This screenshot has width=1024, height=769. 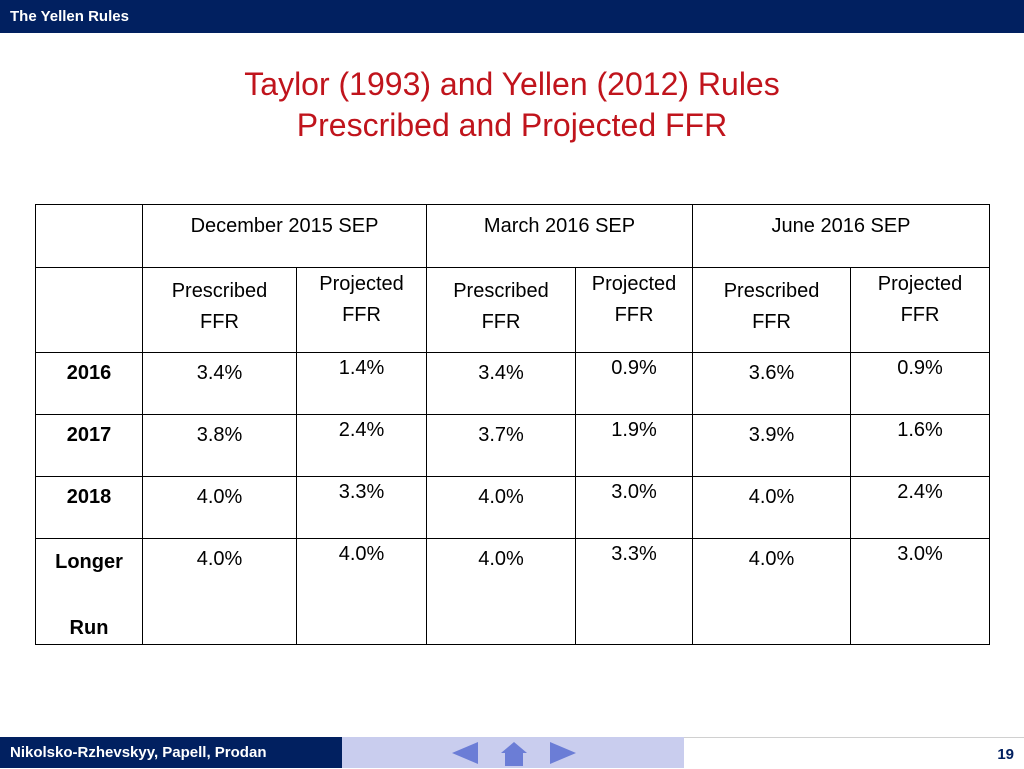 What do you see at coordinates (138, 752) in the screenshot?
I see `footer-authors: Nikolsko-Rzhevskyy, Papell, Prodan` at bounding box center [138, 752].